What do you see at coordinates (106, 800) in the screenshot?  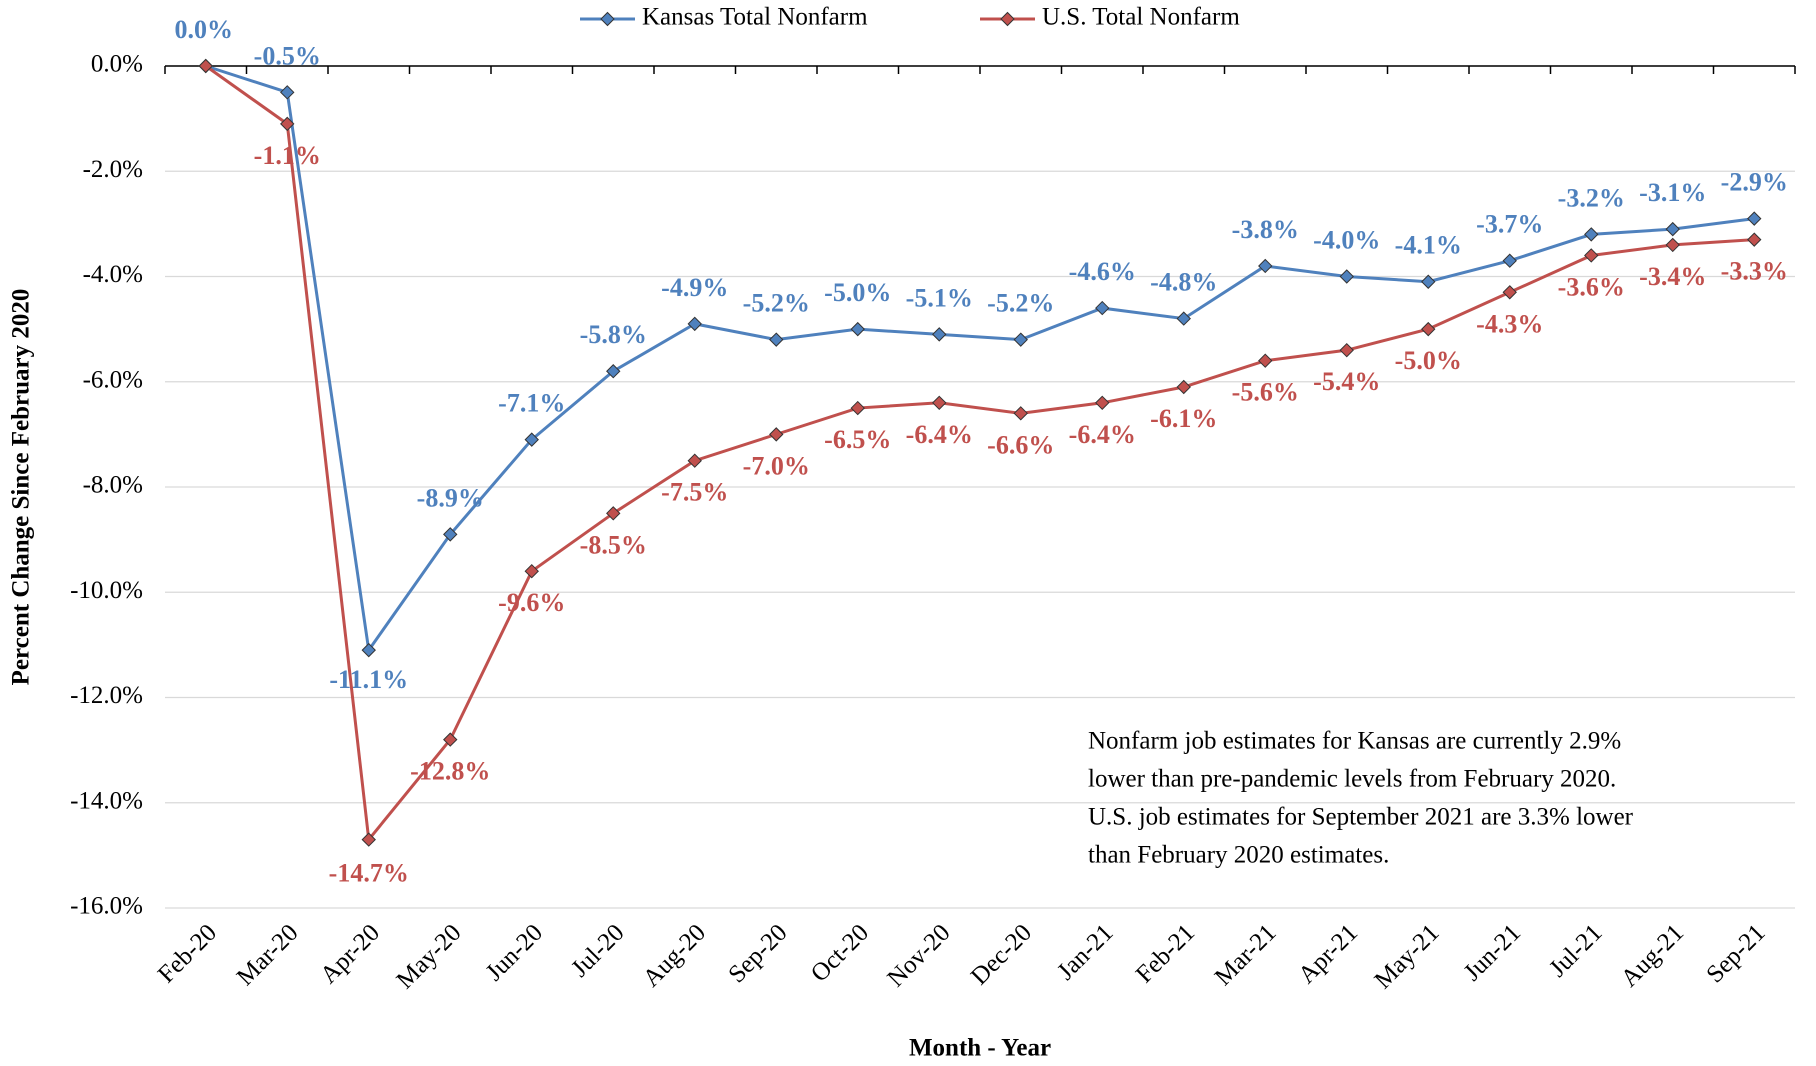 I see `y-tick-label: -14.0%` at bounding box center [106, 800].